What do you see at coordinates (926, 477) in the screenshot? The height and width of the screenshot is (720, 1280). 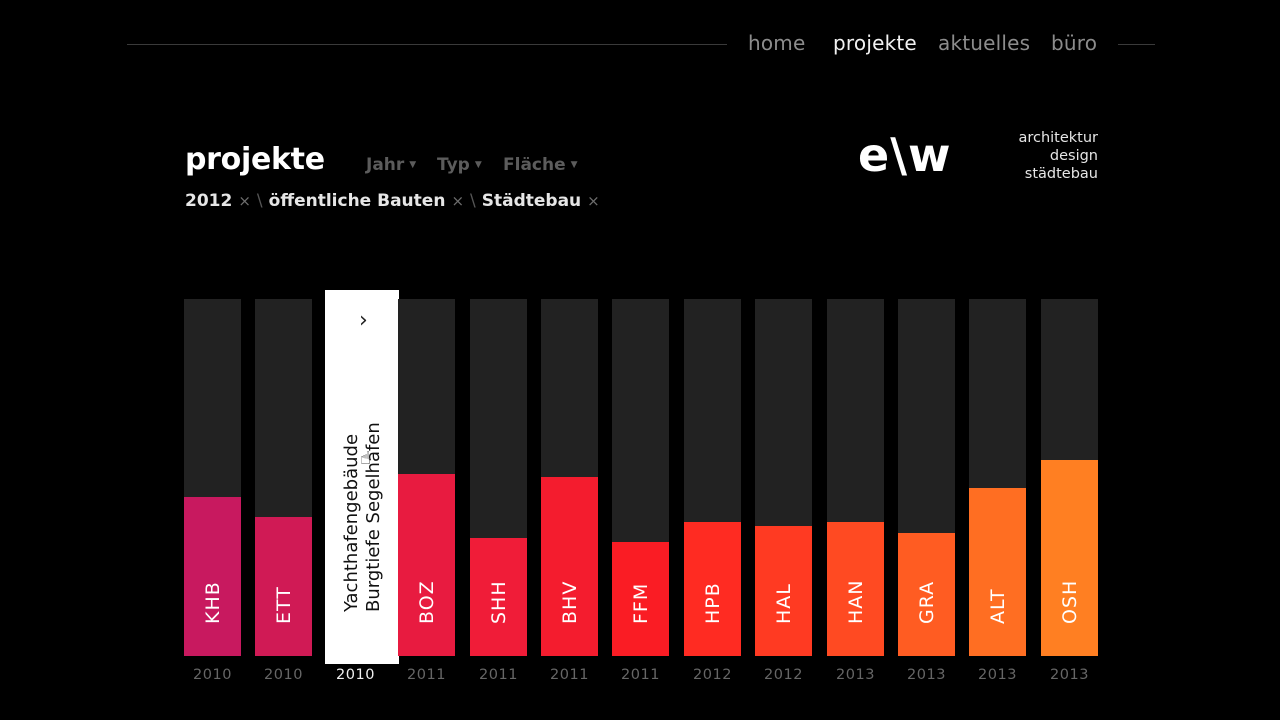 I see `project-bar-gra: GRA` at bounding box center [926, 477].